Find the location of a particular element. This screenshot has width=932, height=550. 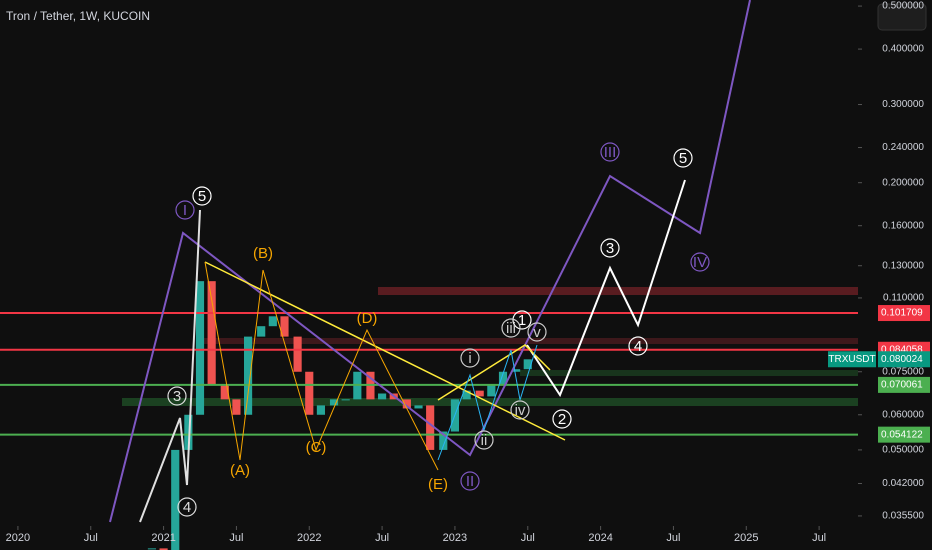

wave-label: iii is located at coordinates (511, 328).